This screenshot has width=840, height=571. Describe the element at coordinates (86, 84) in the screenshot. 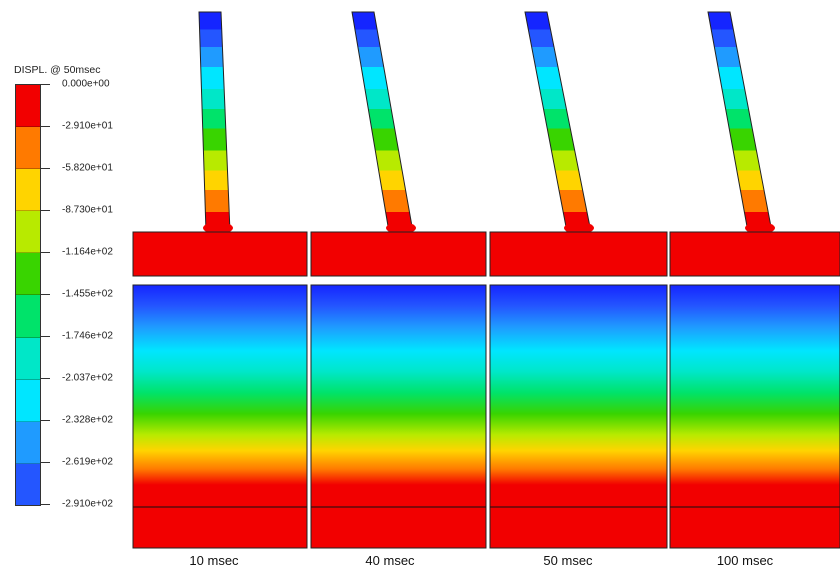

I see `legend-label: 0.000e+00` at that location.